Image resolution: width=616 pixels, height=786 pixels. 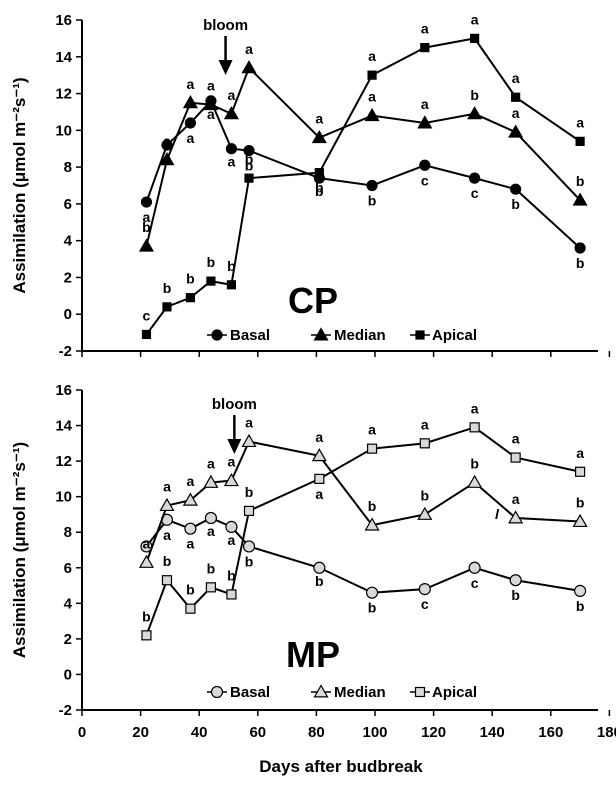 I want to click on panel-1-y-tick-label: 8, so click(x=68, y=167).